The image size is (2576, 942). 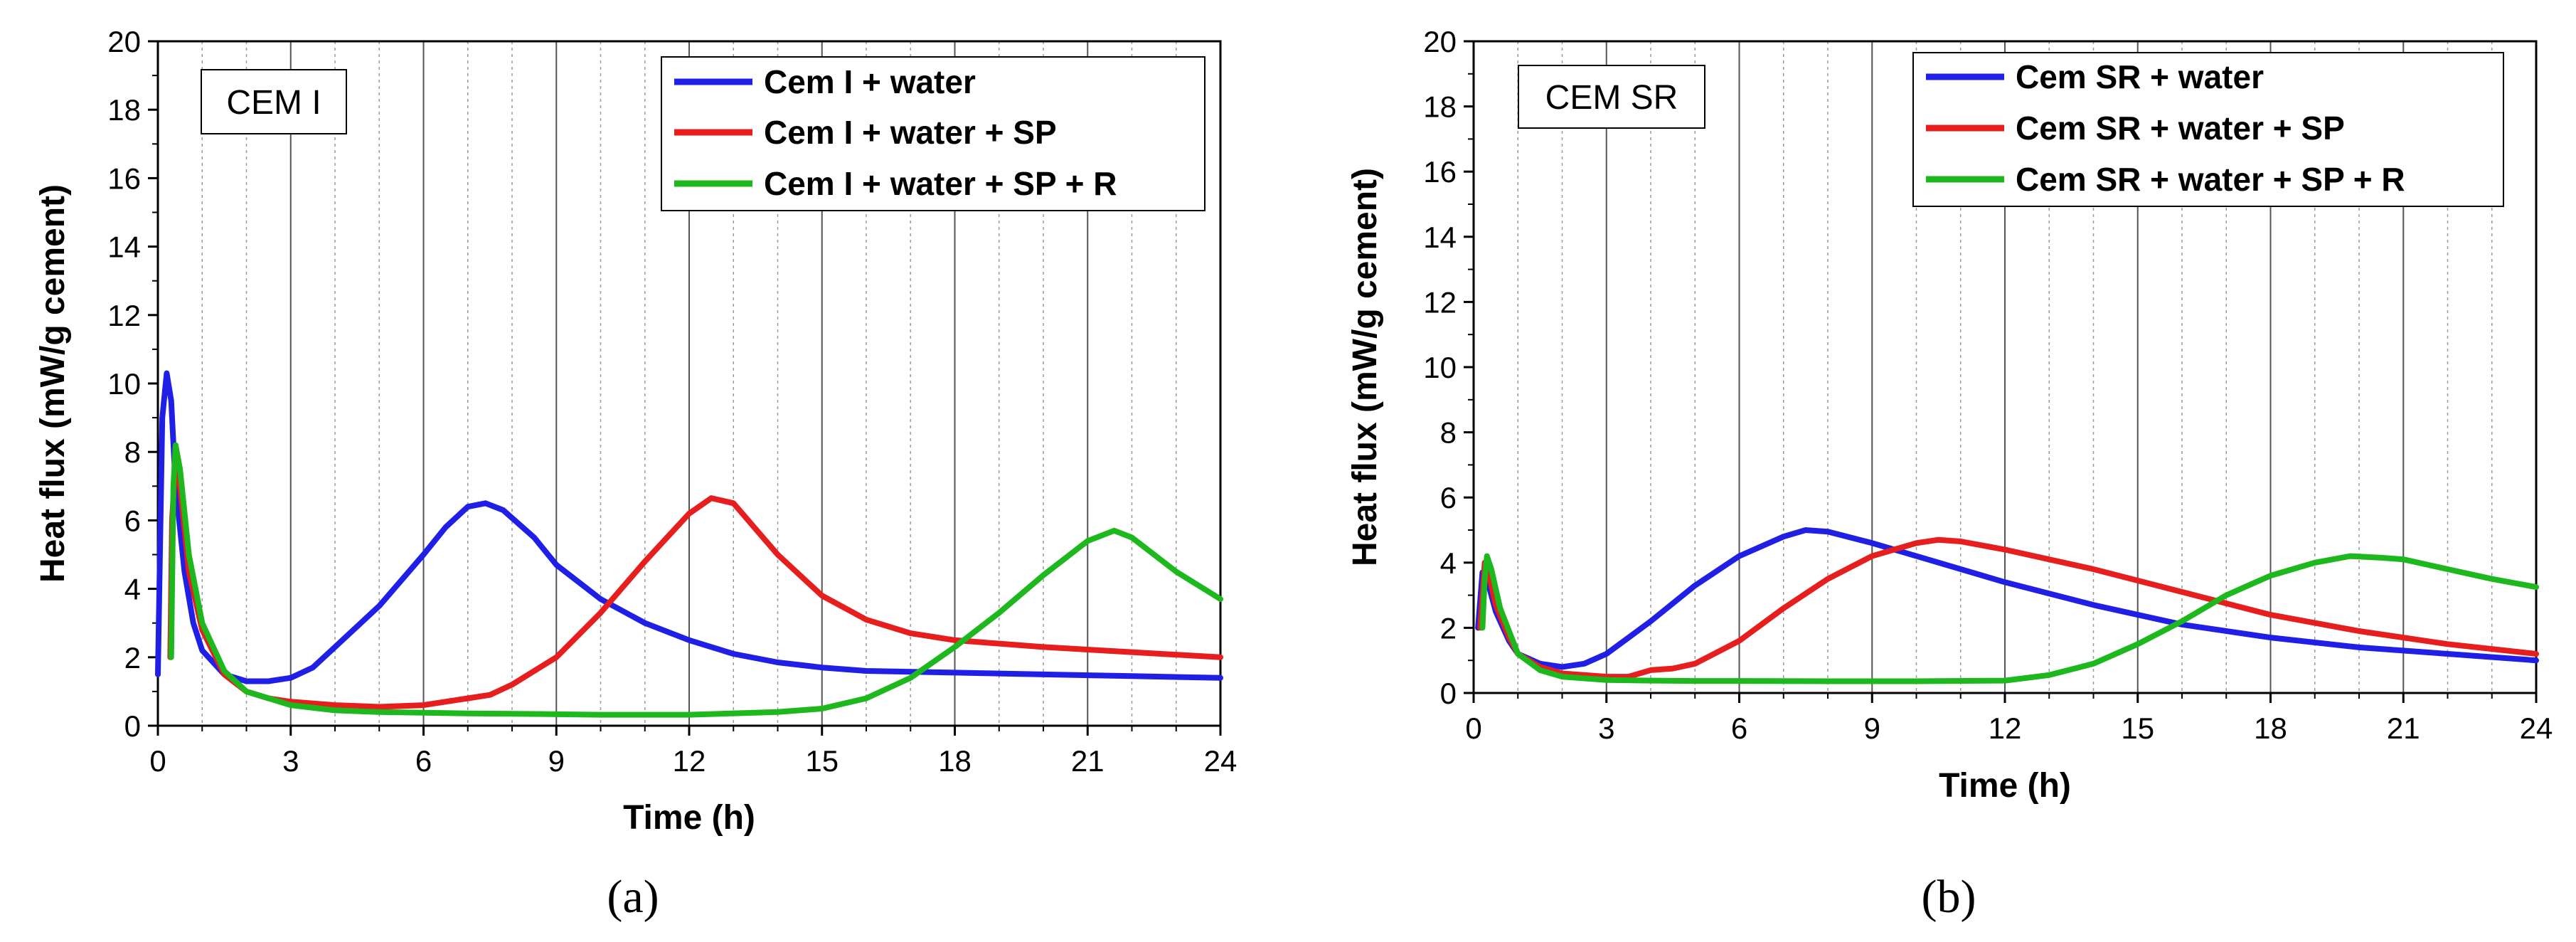 I want to click on panel-a-y-tick-label-2: 2, so click(x=132, y=657).